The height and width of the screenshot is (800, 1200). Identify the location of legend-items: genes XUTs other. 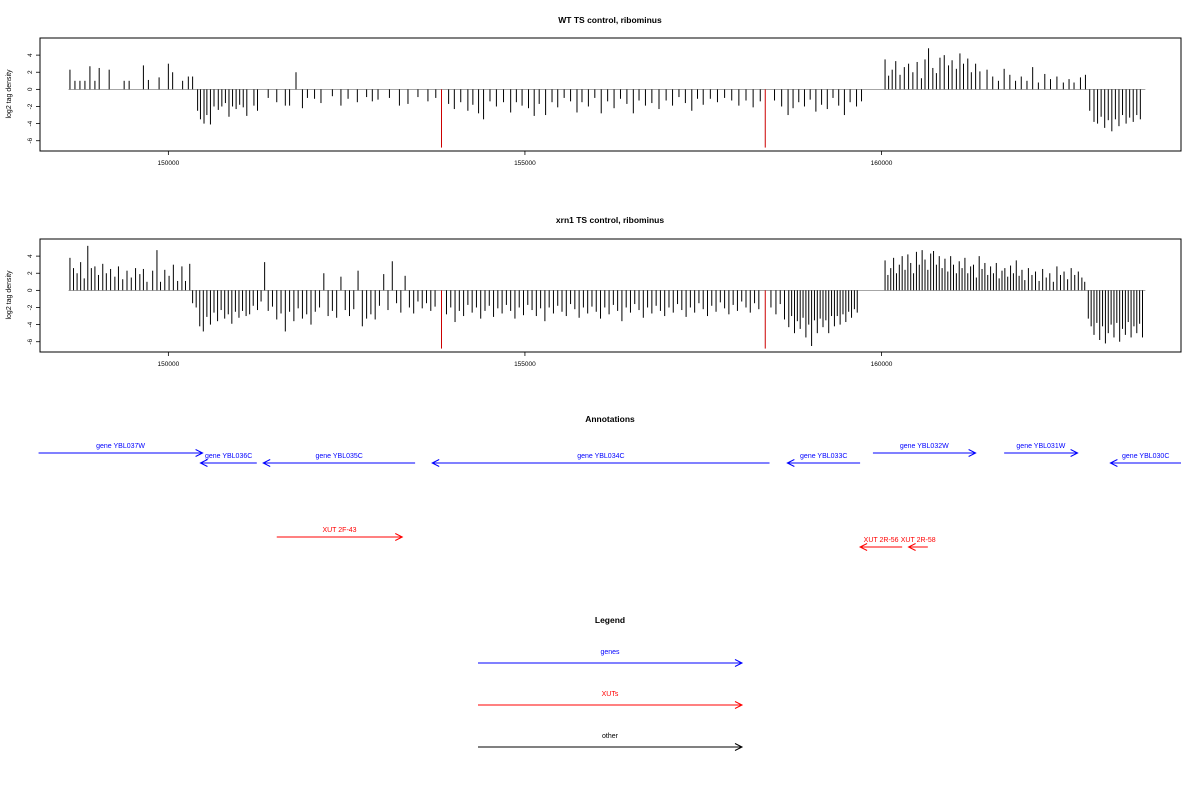
(611, 700).